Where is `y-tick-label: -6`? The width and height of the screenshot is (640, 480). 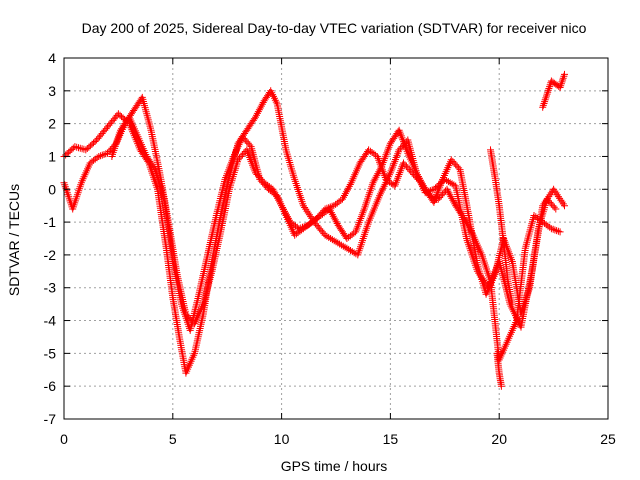
y-tick-label: -6 is located at coordinates (50, 386).